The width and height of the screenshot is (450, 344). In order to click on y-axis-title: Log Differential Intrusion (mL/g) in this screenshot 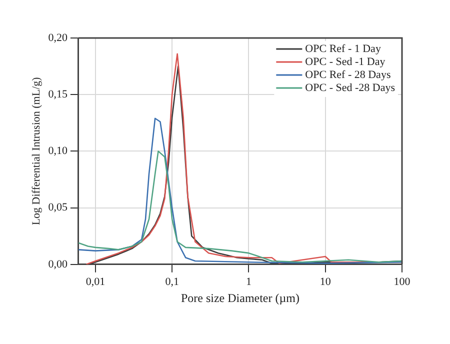, I will do `click(36, 151)`.